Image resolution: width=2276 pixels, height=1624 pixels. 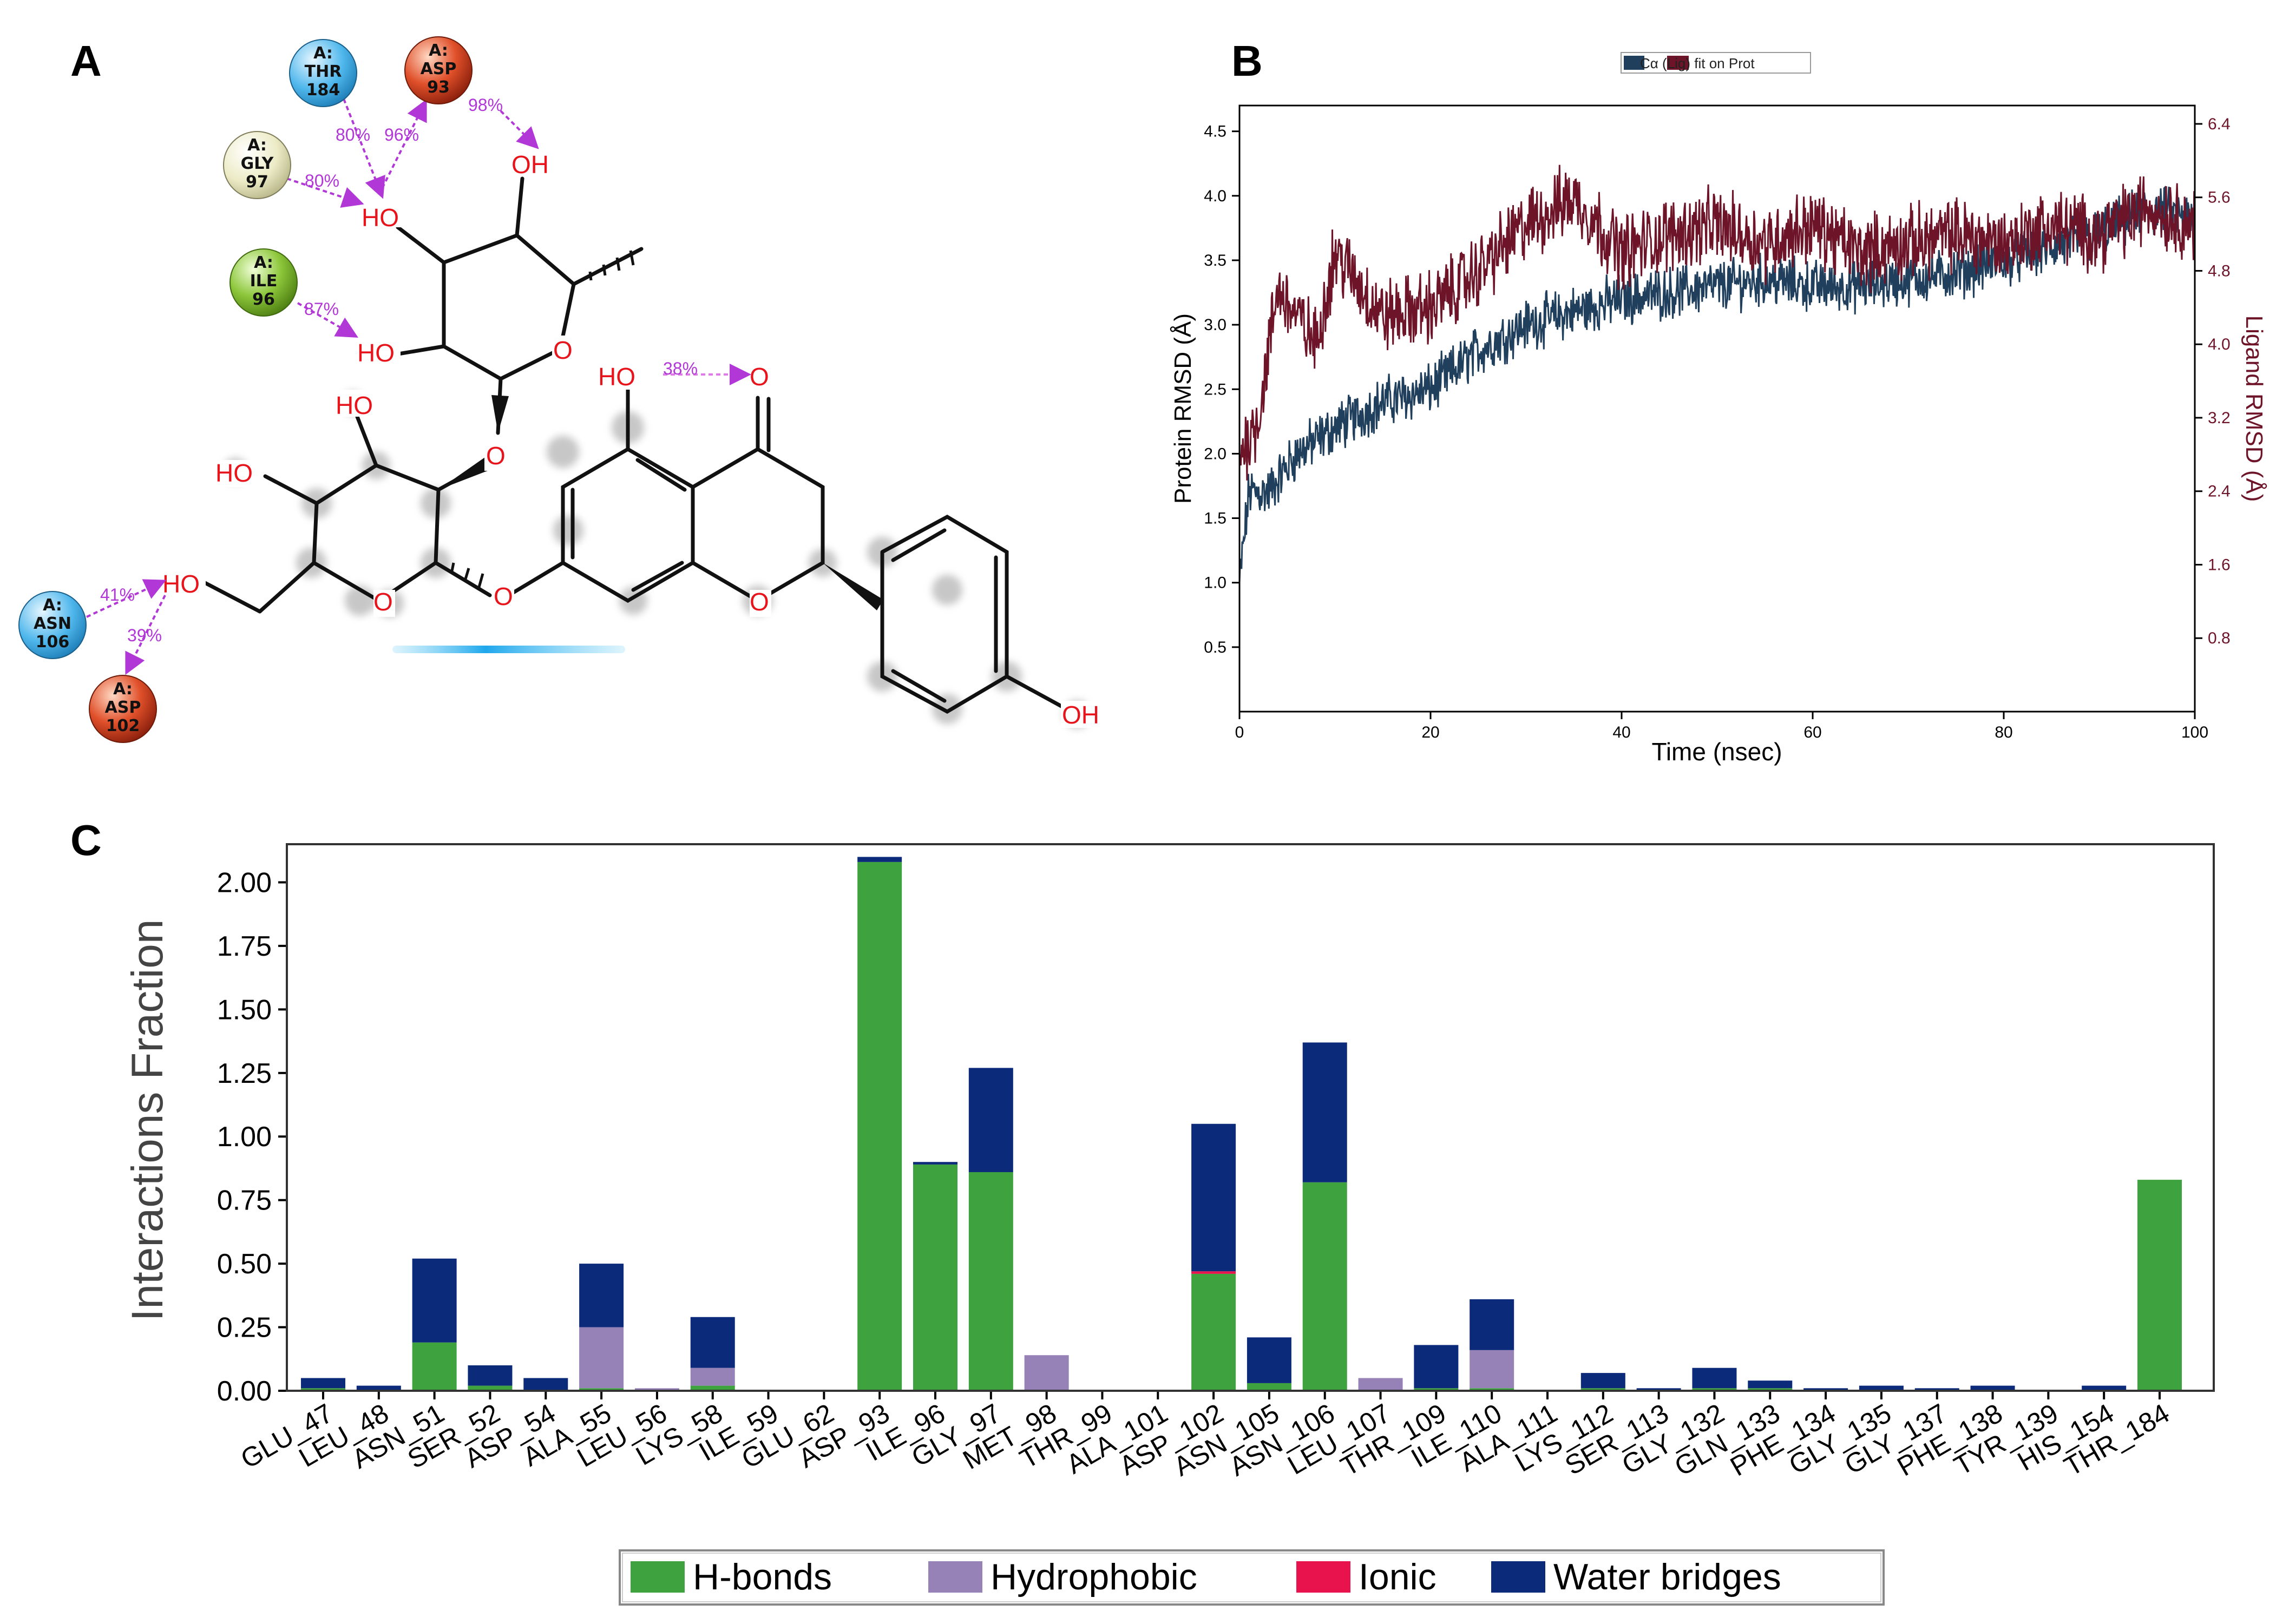 I want to click on atom-ho-glc-3: HO, so click(x=181, y=584).